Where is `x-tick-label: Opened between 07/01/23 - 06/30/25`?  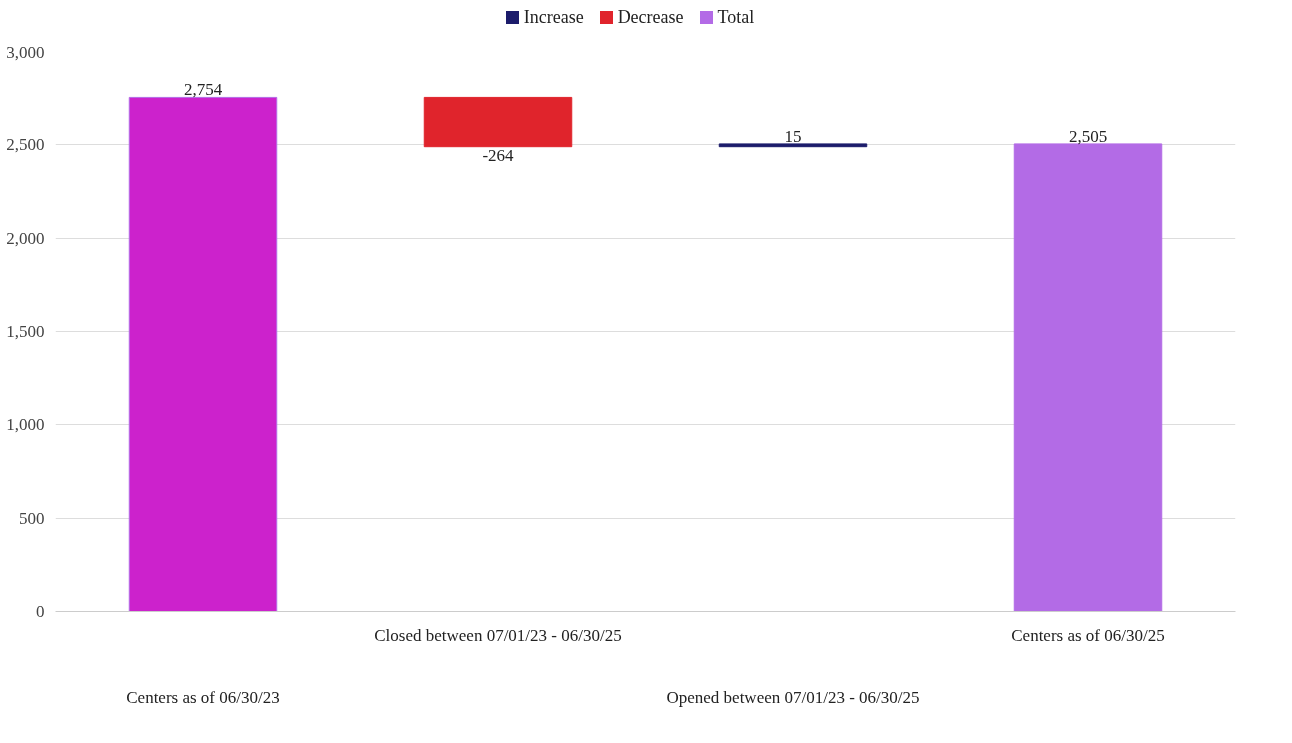
x-tick-label: Opened between 07/01/23 - 06/30/25 is located at coordinates (793, 697).